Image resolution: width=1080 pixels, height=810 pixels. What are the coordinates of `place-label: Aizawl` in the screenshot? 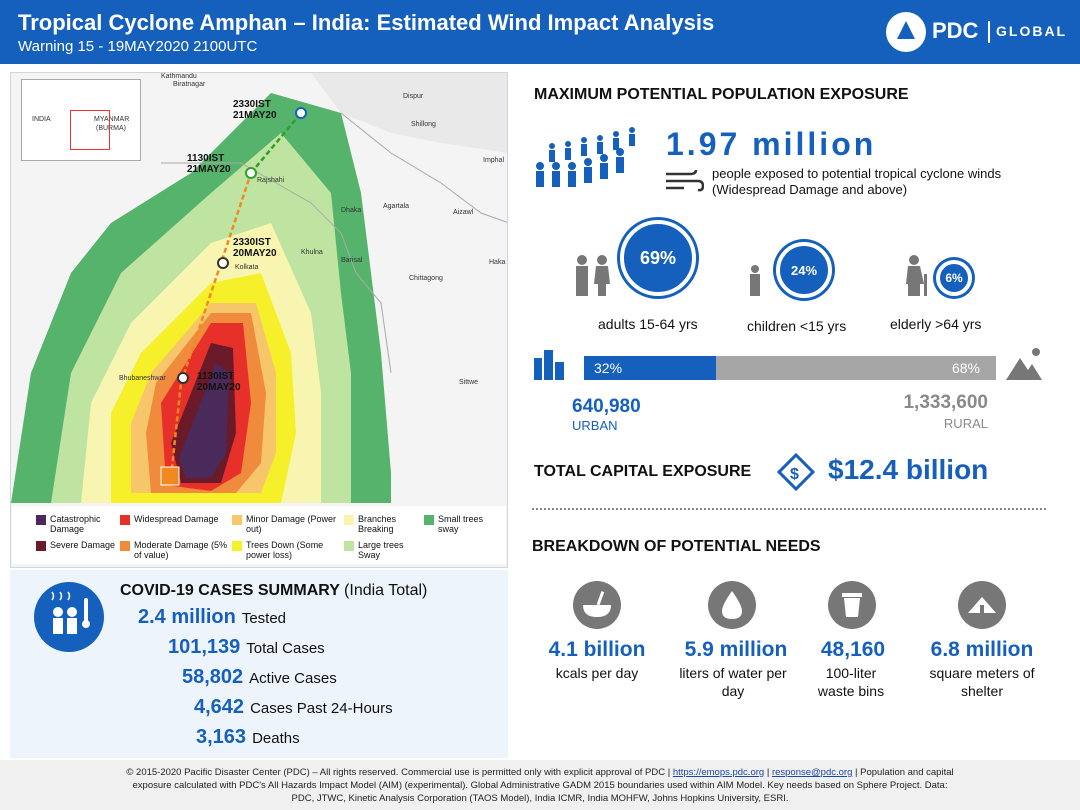 It's located at (463, 212).